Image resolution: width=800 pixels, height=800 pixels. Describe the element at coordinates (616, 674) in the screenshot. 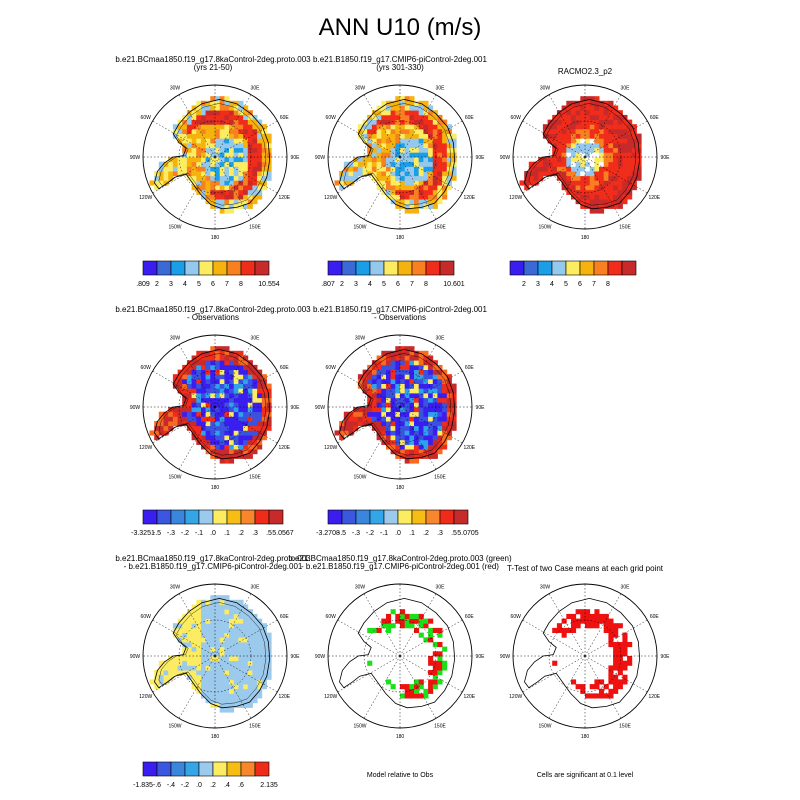

I see `meridian-line` at that location.